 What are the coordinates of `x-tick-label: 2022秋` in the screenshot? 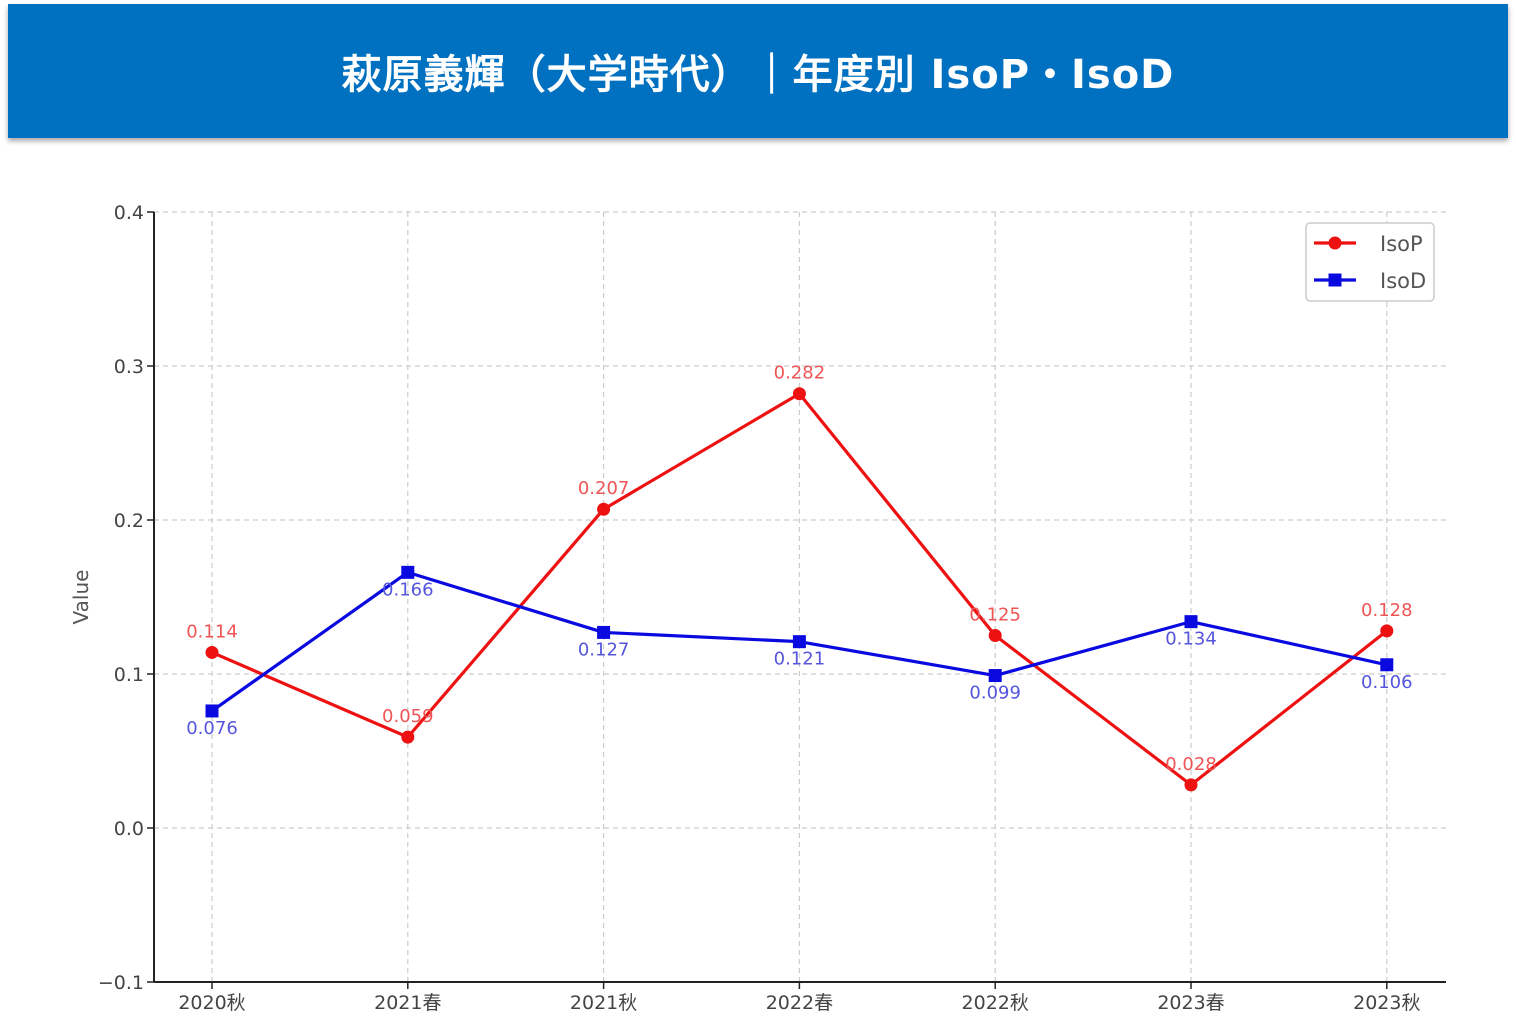 It's located at (995, 1003).